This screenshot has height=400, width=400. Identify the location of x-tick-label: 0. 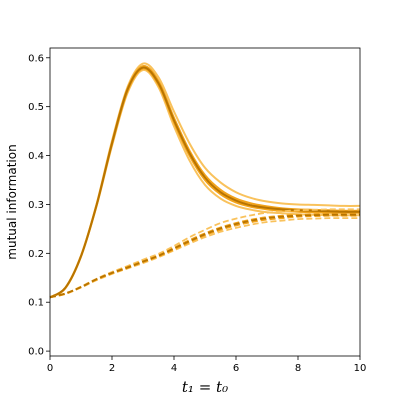
(50, 368).